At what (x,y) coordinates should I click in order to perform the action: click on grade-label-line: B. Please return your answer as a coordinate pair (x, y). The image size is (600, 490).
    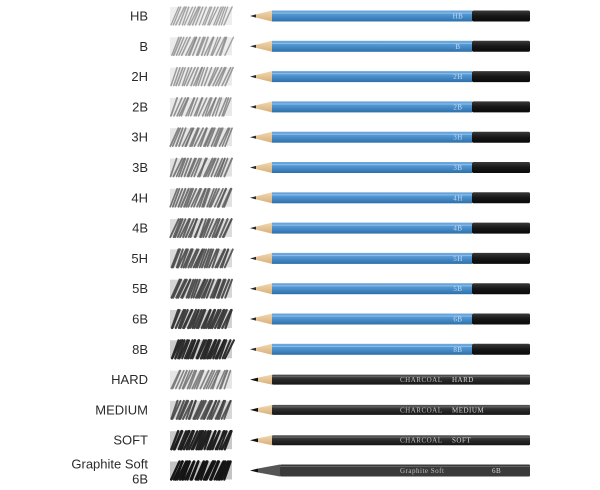
    Looking at the image, I should click on (143, 46).